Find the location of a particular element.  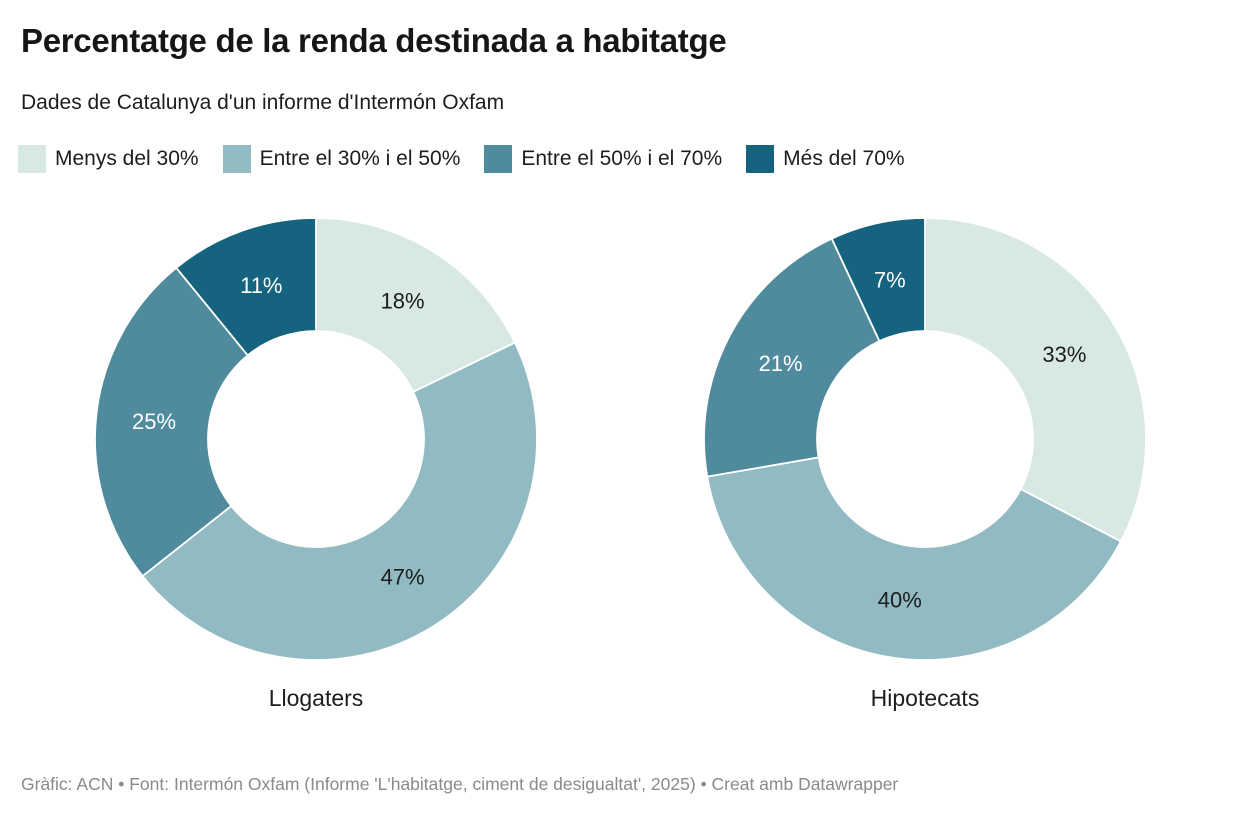

legend-item-0: Menys del 30% is located at coordinates (108, 159).